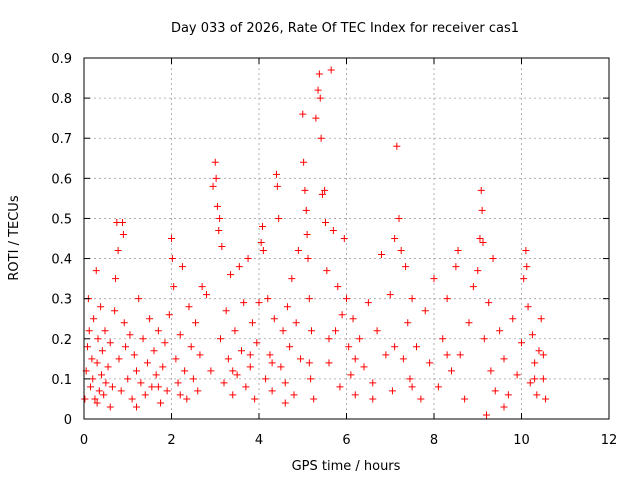  Describe the element at coordinates (61, 300) in the screenshot. I see `y-tick-label: 0.3` at that location.